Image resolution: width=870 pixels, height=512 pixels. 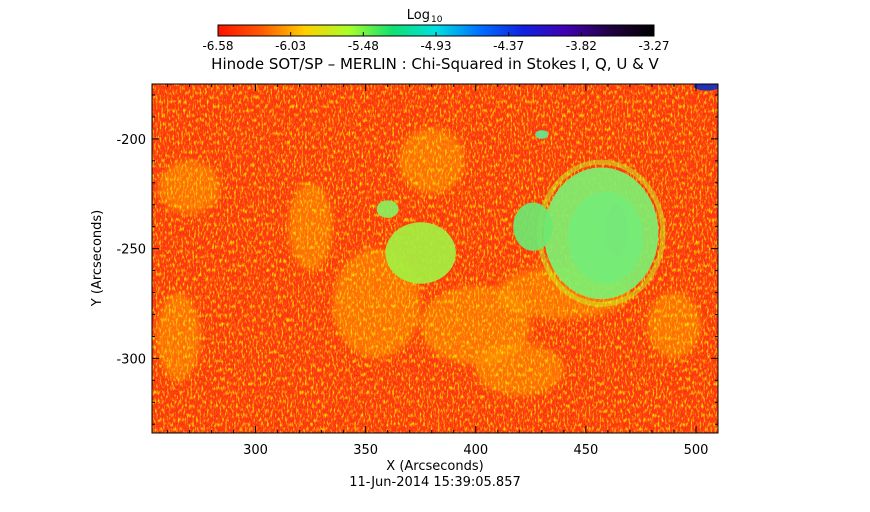 I want to click on feature-sunspot-penumbra, so click(x=601, y=233).